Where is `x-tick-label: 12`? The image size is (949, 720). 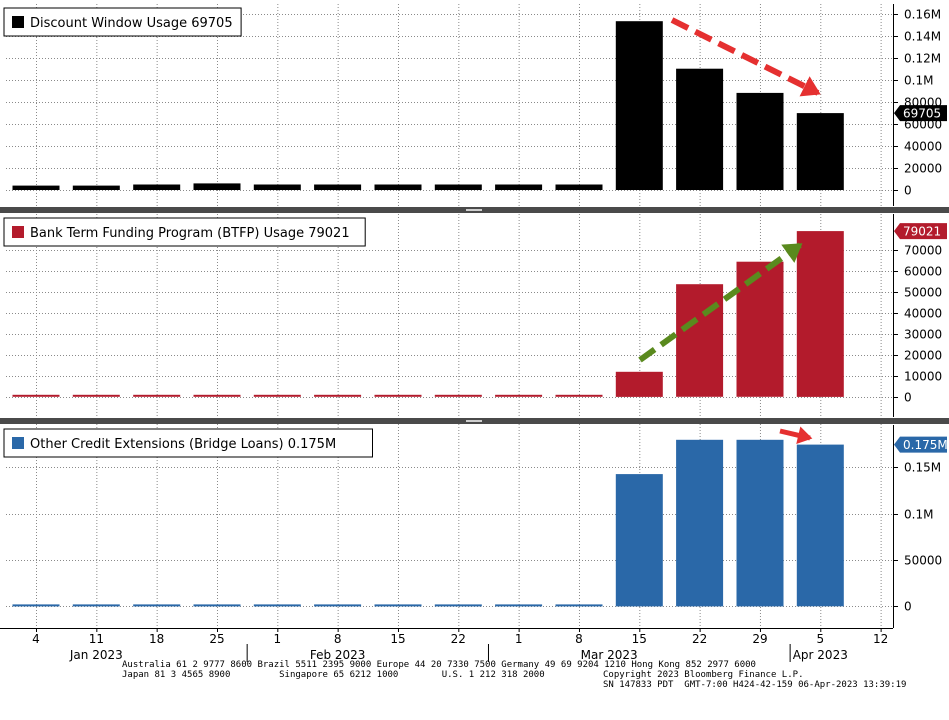
x-tick-label: 12 is located at coordinates (880, 639).